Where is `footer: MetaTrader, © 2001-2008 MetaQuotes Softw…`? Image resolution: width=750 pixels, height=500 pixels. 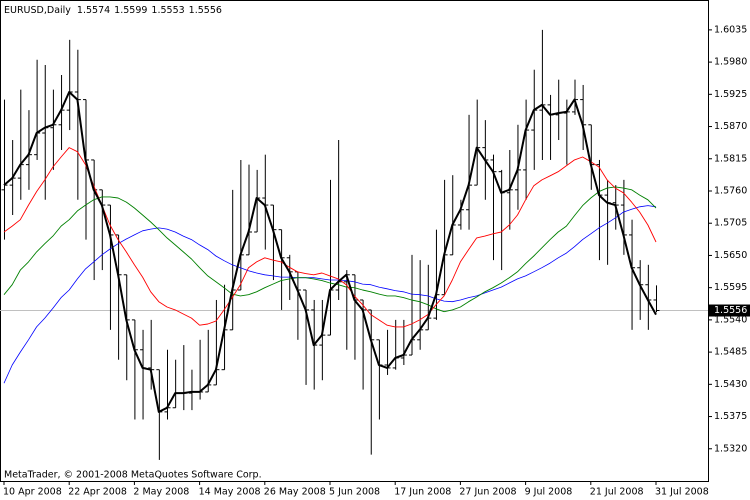
footer: MetaTrader, © 2001-2008 MetaQuotes Softw… is located at coordinates (133, 475).